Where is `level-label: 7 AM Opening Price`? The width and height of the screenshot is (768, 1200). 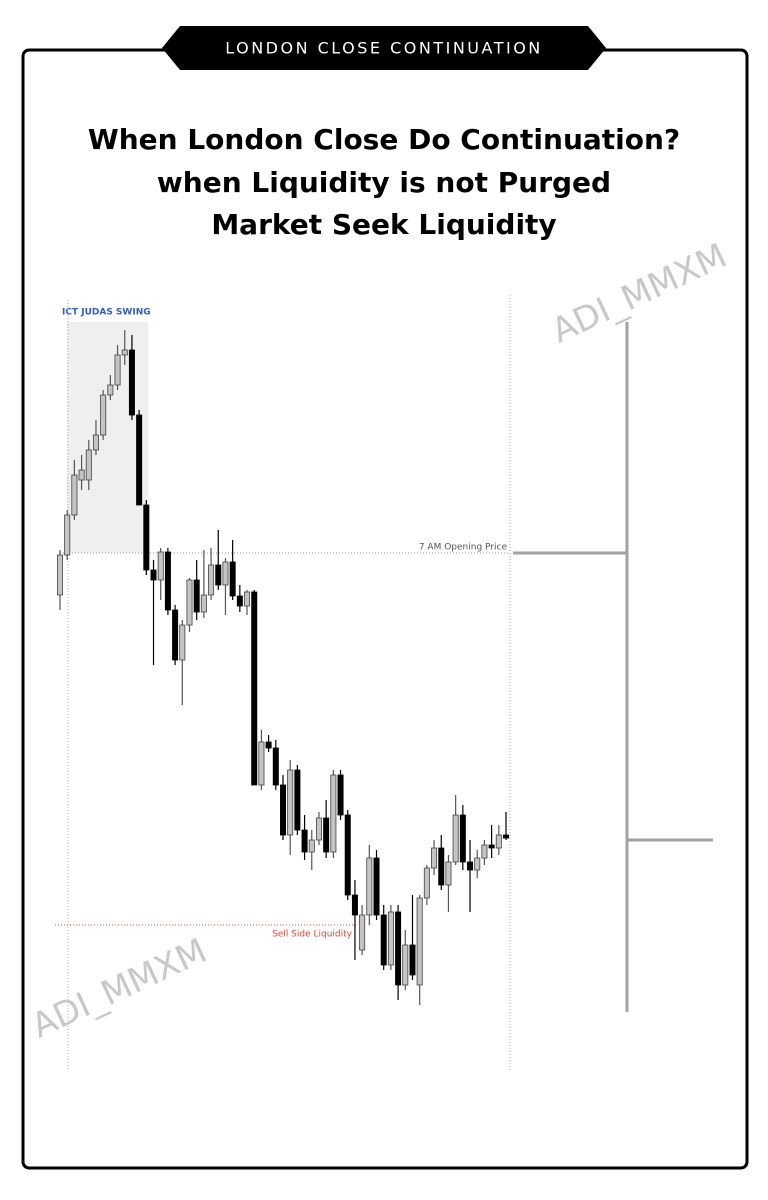 level-label: 7 AM Opening Price is located at coordinates (463, 548).